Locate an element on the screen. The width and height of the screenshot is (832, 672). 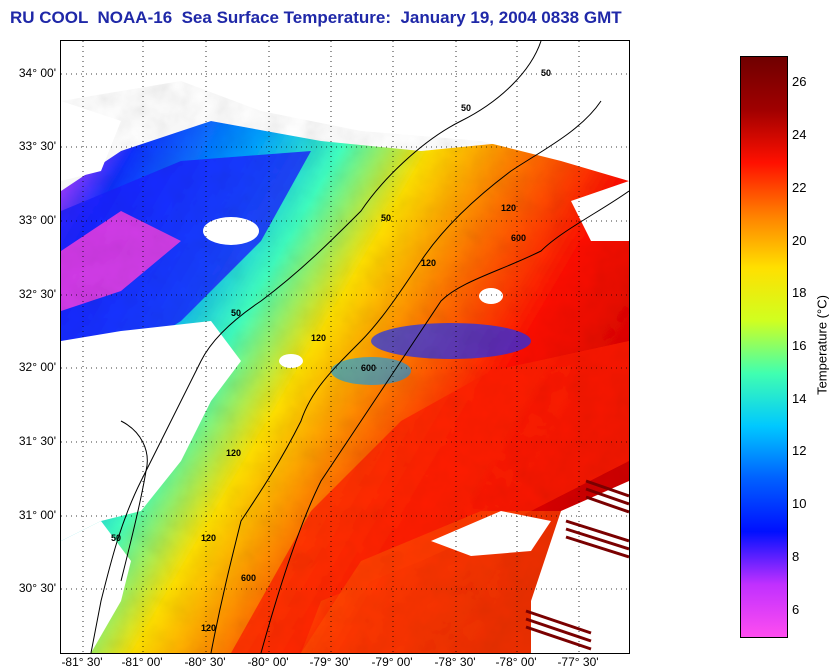
lat-label: 33° 30' is located at coordinates (37, 146).